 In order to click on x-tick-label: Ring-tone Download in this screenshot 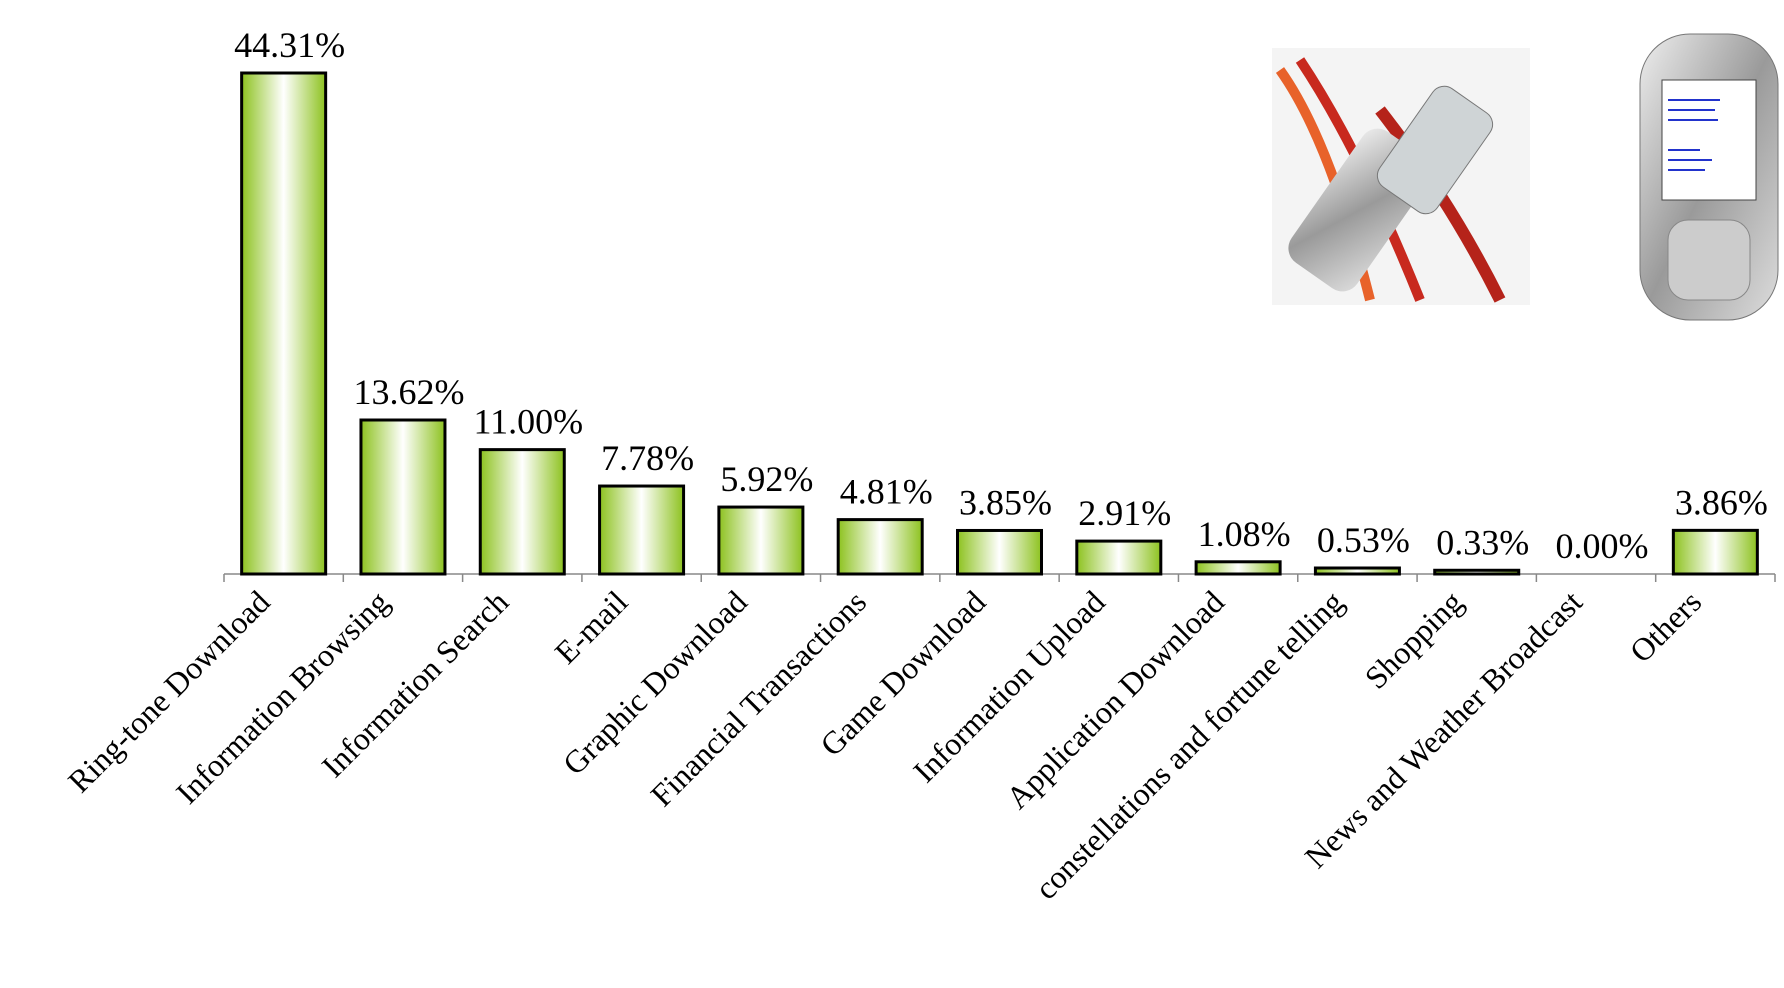, I will do `click(169, 691)`.